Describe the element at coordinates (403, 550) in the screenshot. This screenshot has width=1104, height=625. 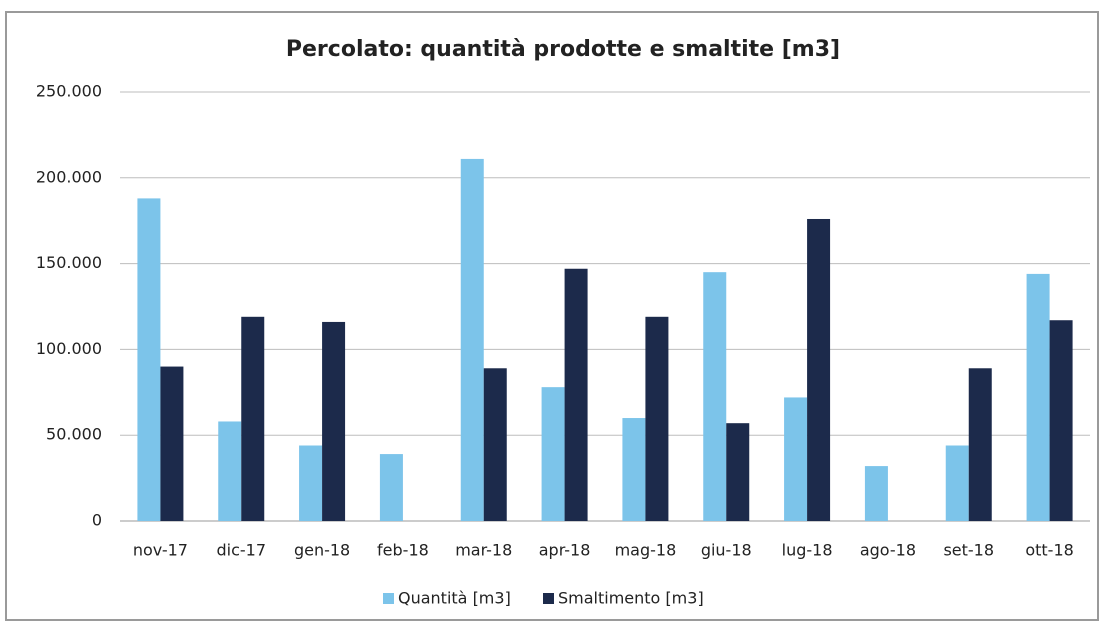
I see `x-tick-label: feb-18` at that location.